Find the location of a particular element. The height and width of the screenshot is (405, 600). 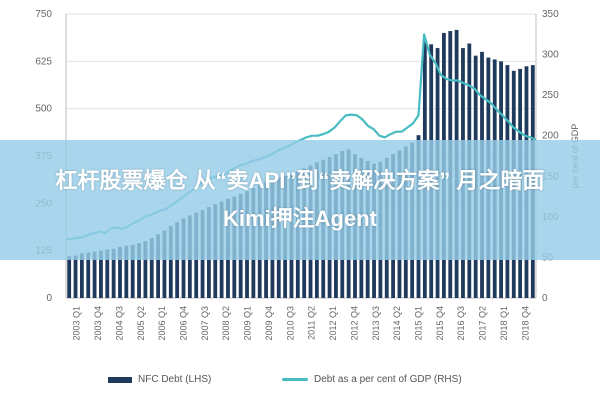

x-tick-label: 2009 Q1 is located at coordinates (248, 323).